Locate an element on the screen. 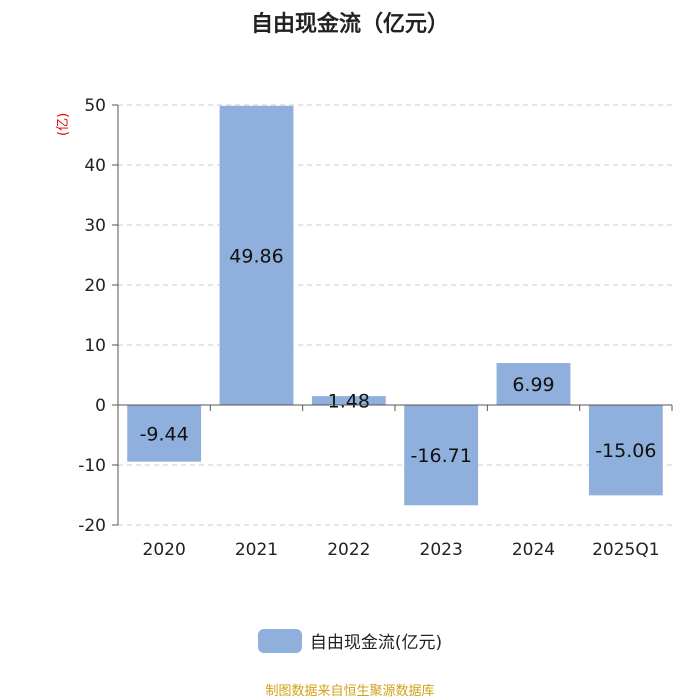 The image size is (700, 700). data-label-2020: -9.44 is located at coordinates (164, 434).